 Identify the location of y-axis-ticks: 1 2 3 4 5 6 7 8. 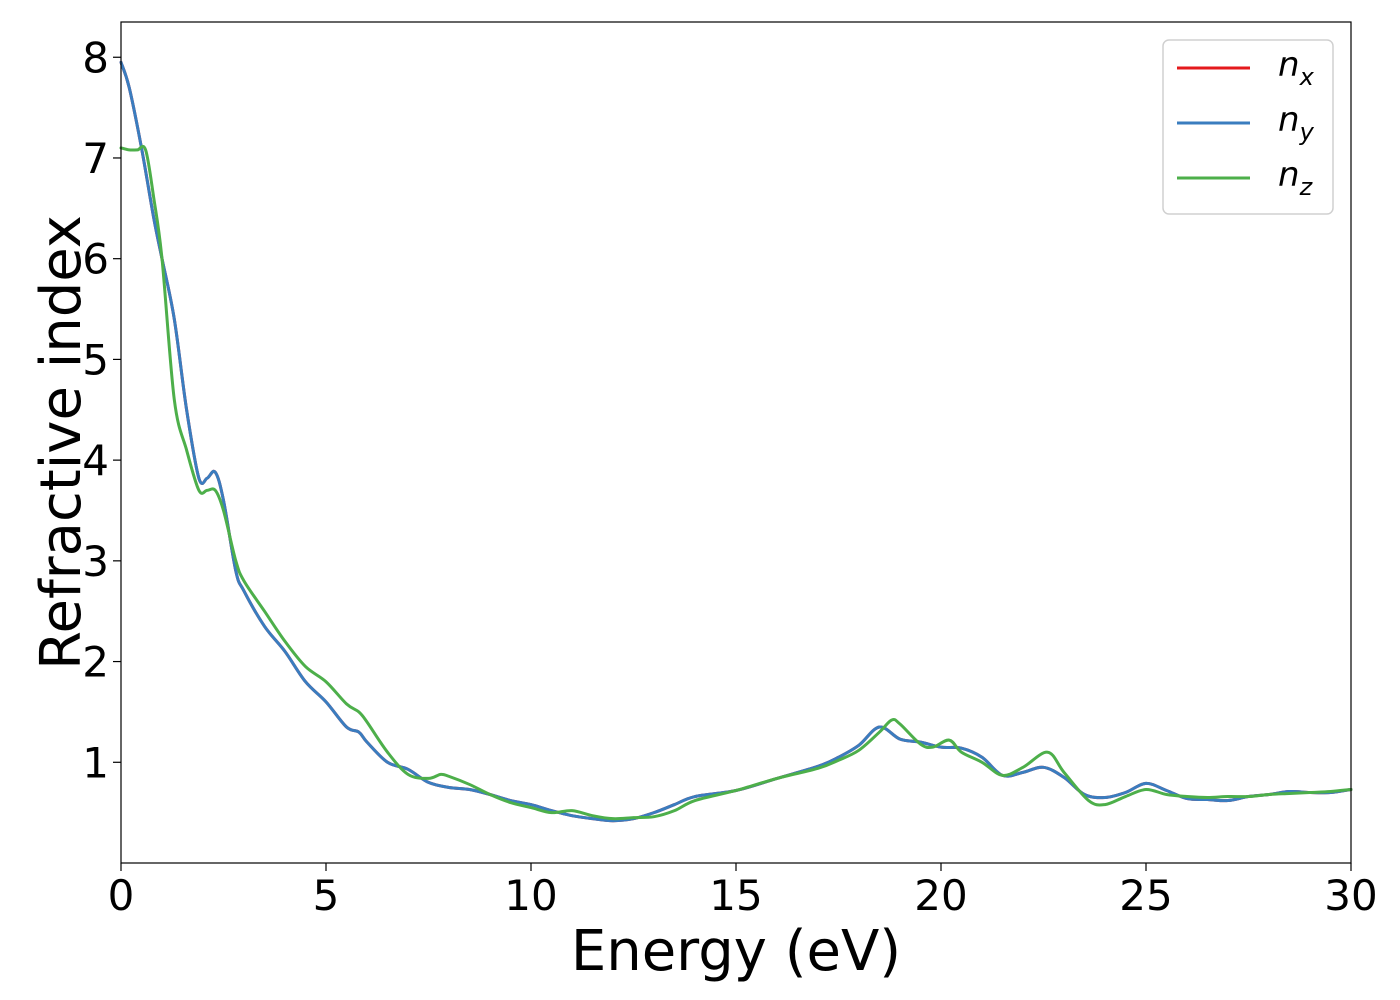
(101, 410).